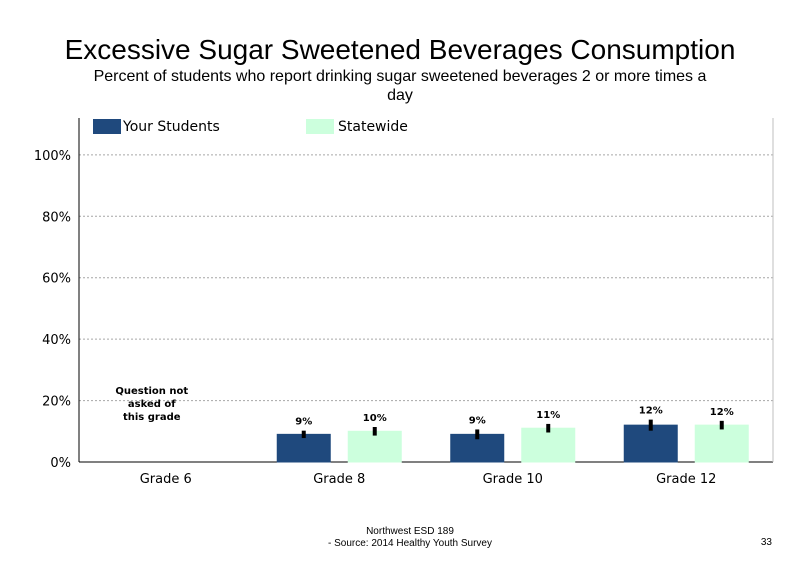 The width and height of the screenshot is (800, 568). I want to click on footer-source: - Source: 2014 Healthy Youth Survey, so click(410, 543).